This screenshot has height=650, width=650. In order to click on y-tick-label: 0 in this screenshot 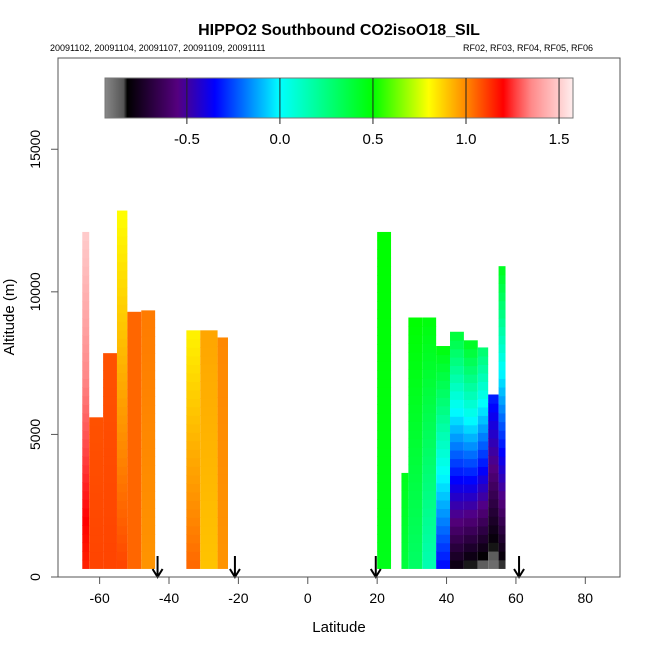, I will do `click(35, 577)`.